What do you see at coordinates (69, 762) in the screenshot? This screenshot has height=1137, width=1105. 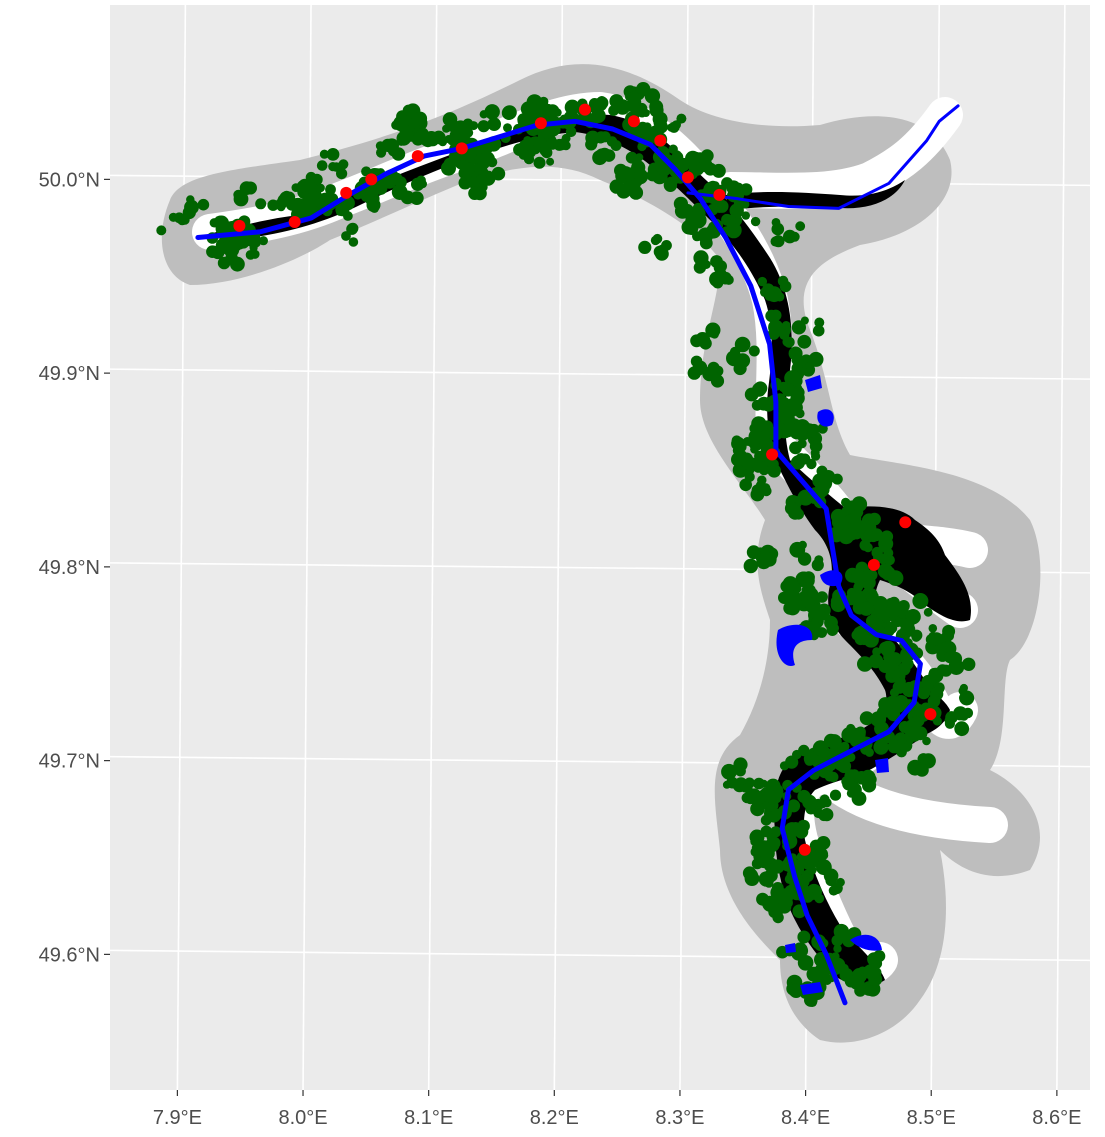 I see `y-tick-label: 49.7°N` at bounding box center [69, 762].